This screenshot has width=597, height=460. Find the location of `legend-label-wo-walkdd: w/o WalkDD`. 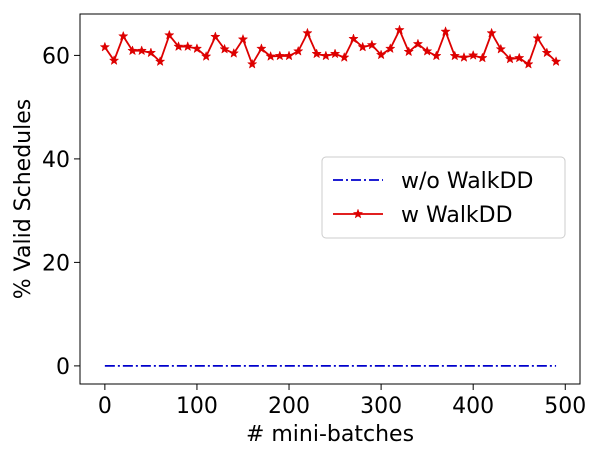

legend-label-wo-walkdd: w/o WalkDD is located at coordinates (467, 181).